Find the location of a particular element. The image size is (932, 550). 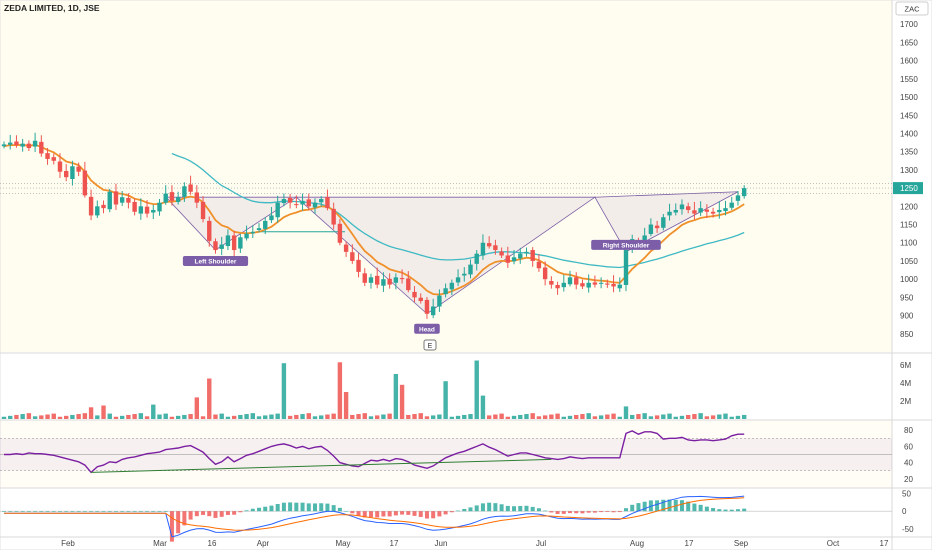

head-label: Head is located at coordinates (427, 329).